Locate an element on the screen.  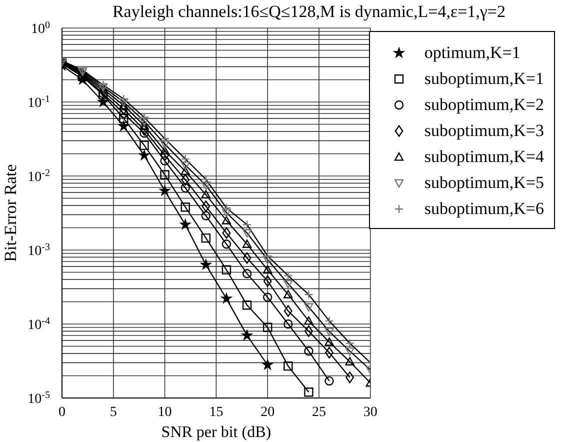
x-tick-label: 0 is located at coordinates (62, 412).